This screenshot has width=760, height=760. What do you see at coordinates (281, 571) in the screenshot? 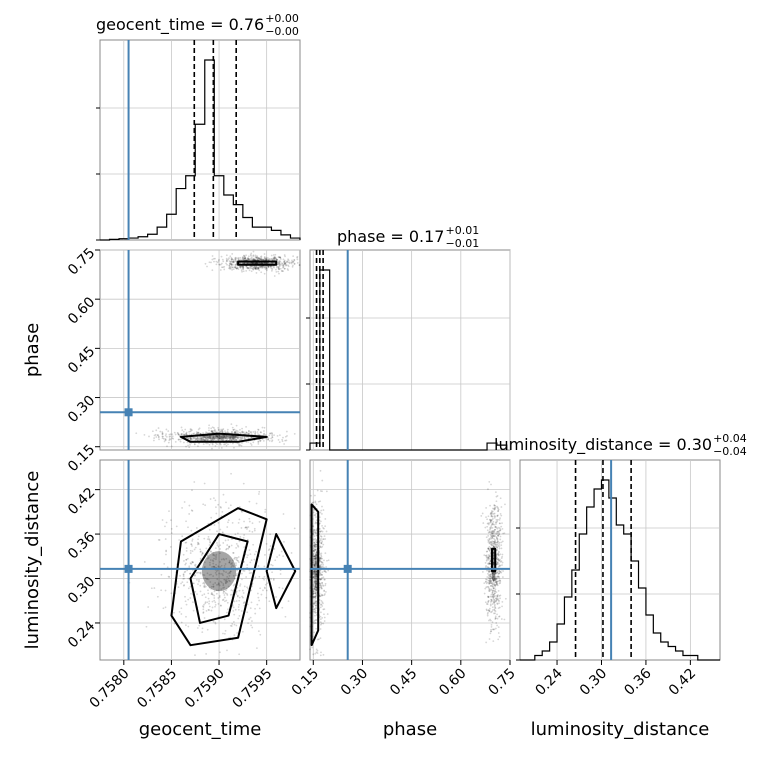
I see `contour-line` at bounding box center [281, 571].